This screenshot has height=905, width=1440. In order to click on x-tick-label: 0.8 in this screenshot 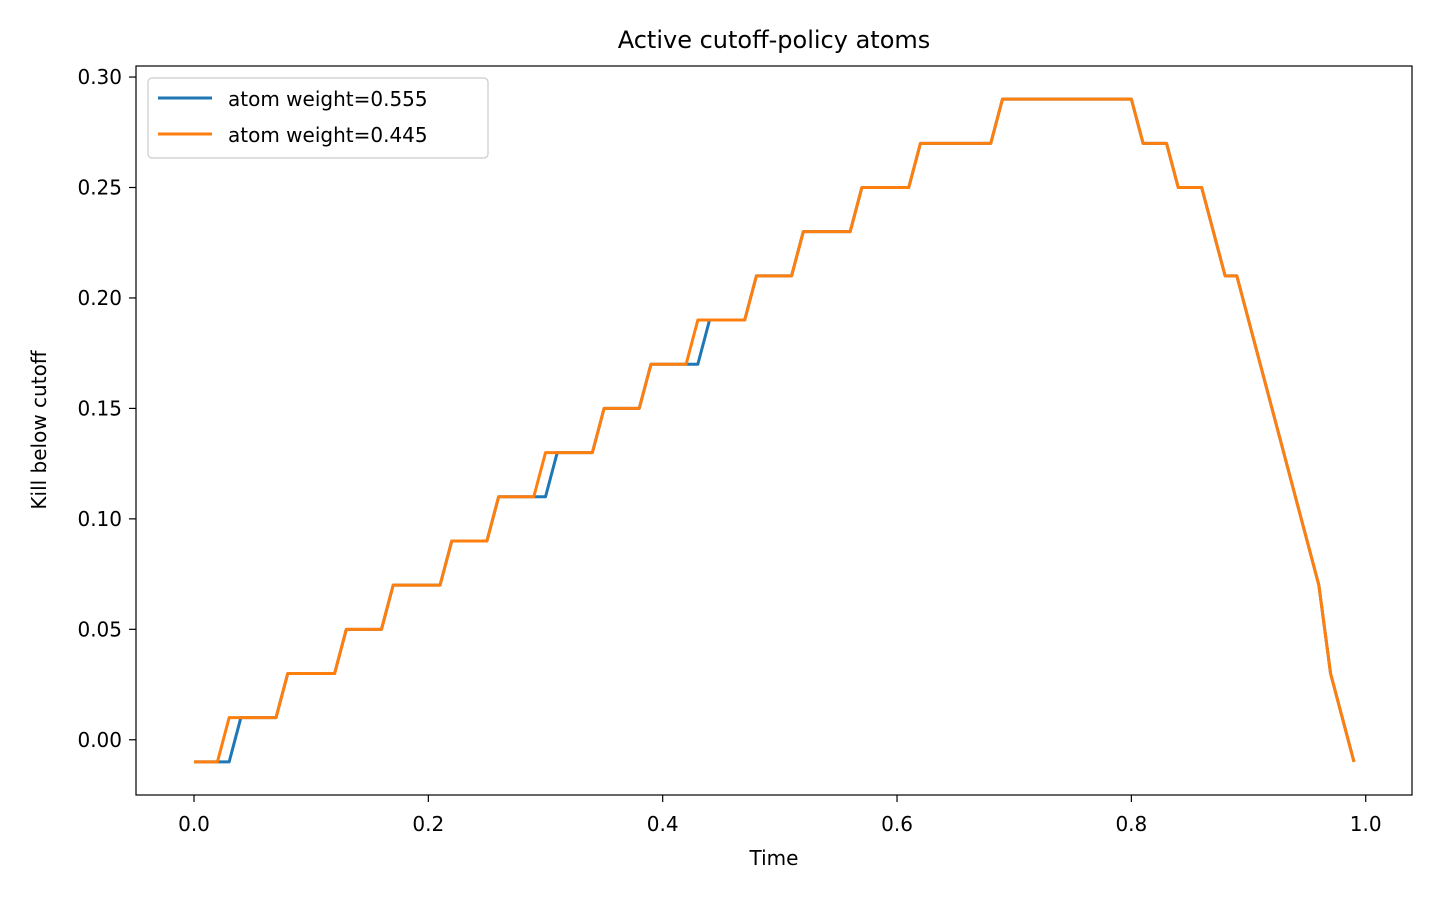, I will do `click(1131, 824)`.